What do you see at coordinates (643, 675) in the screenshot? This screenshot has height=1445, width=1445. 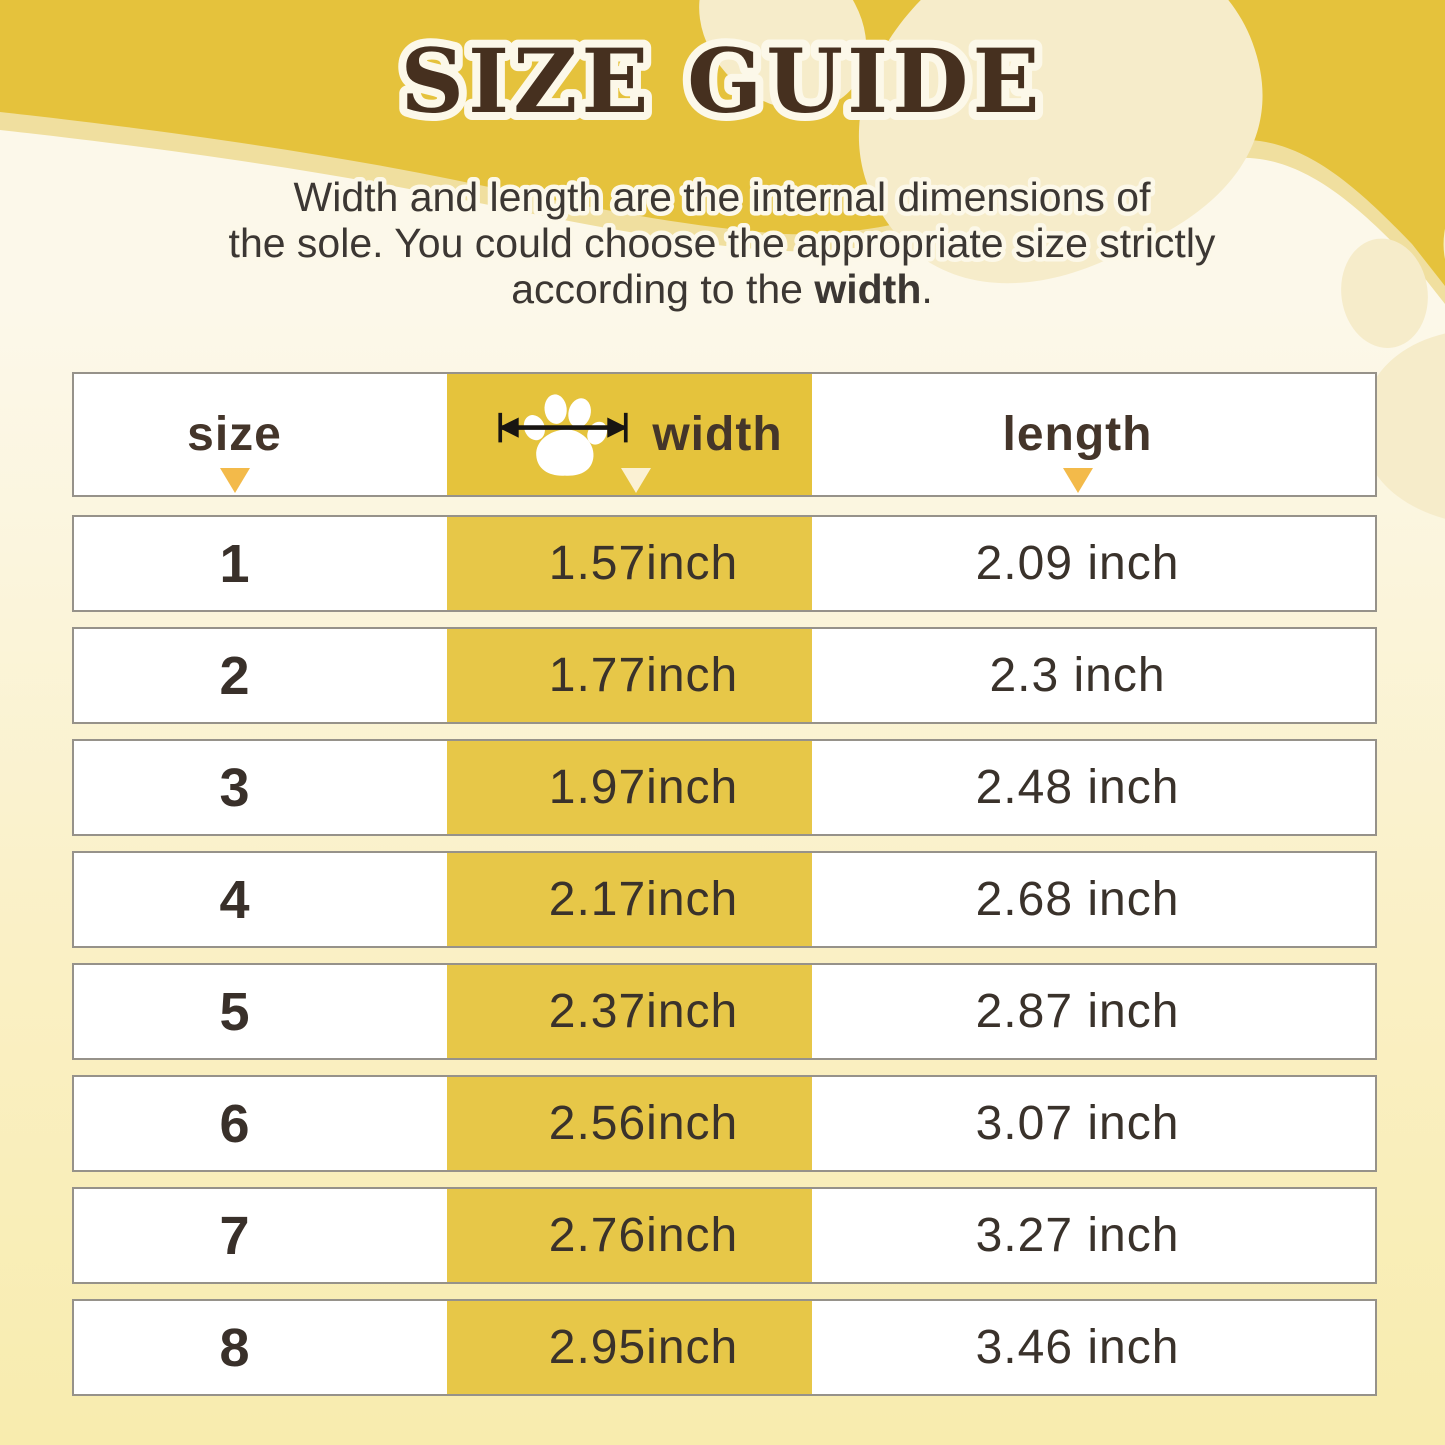 I see `width-value: 1.77inch` at bounding box center [643, 675].